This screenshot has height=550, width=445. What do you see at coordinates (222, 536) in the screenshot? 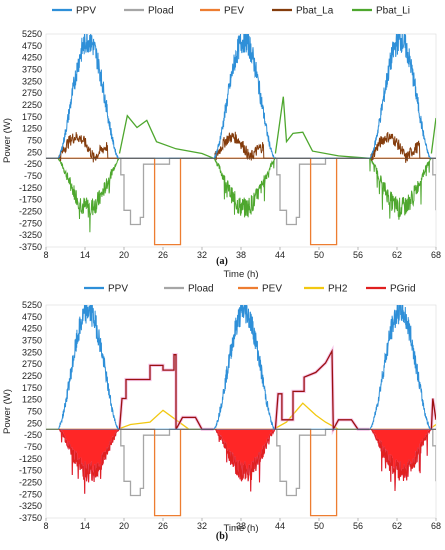
I see `panel-caption: (b)` at bounding box center [222, 536].